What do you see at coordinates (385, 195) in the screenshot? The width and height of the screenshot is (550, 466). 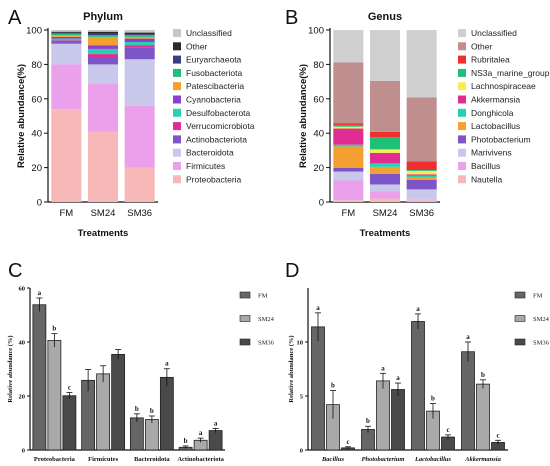 I see `panel-b-segment-bacillus-sm24` at bounding box center [385, 195].